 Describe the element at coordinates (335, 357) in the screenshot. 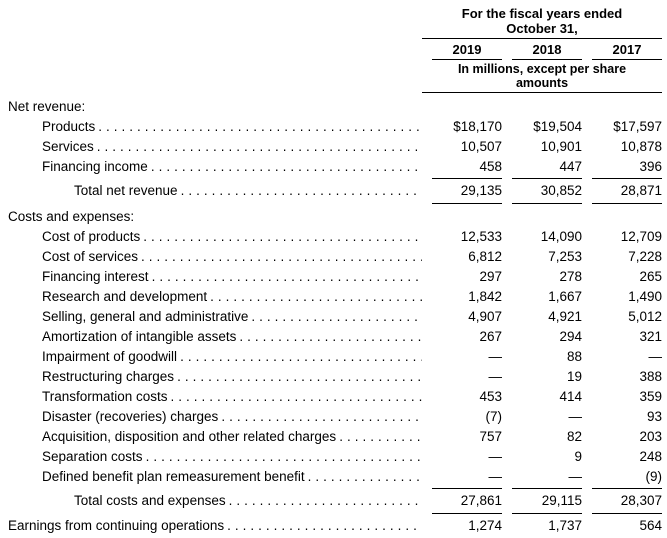

I see `row-impairment-of-goodwill: Impairment of goodwill — 88 —` at that location.